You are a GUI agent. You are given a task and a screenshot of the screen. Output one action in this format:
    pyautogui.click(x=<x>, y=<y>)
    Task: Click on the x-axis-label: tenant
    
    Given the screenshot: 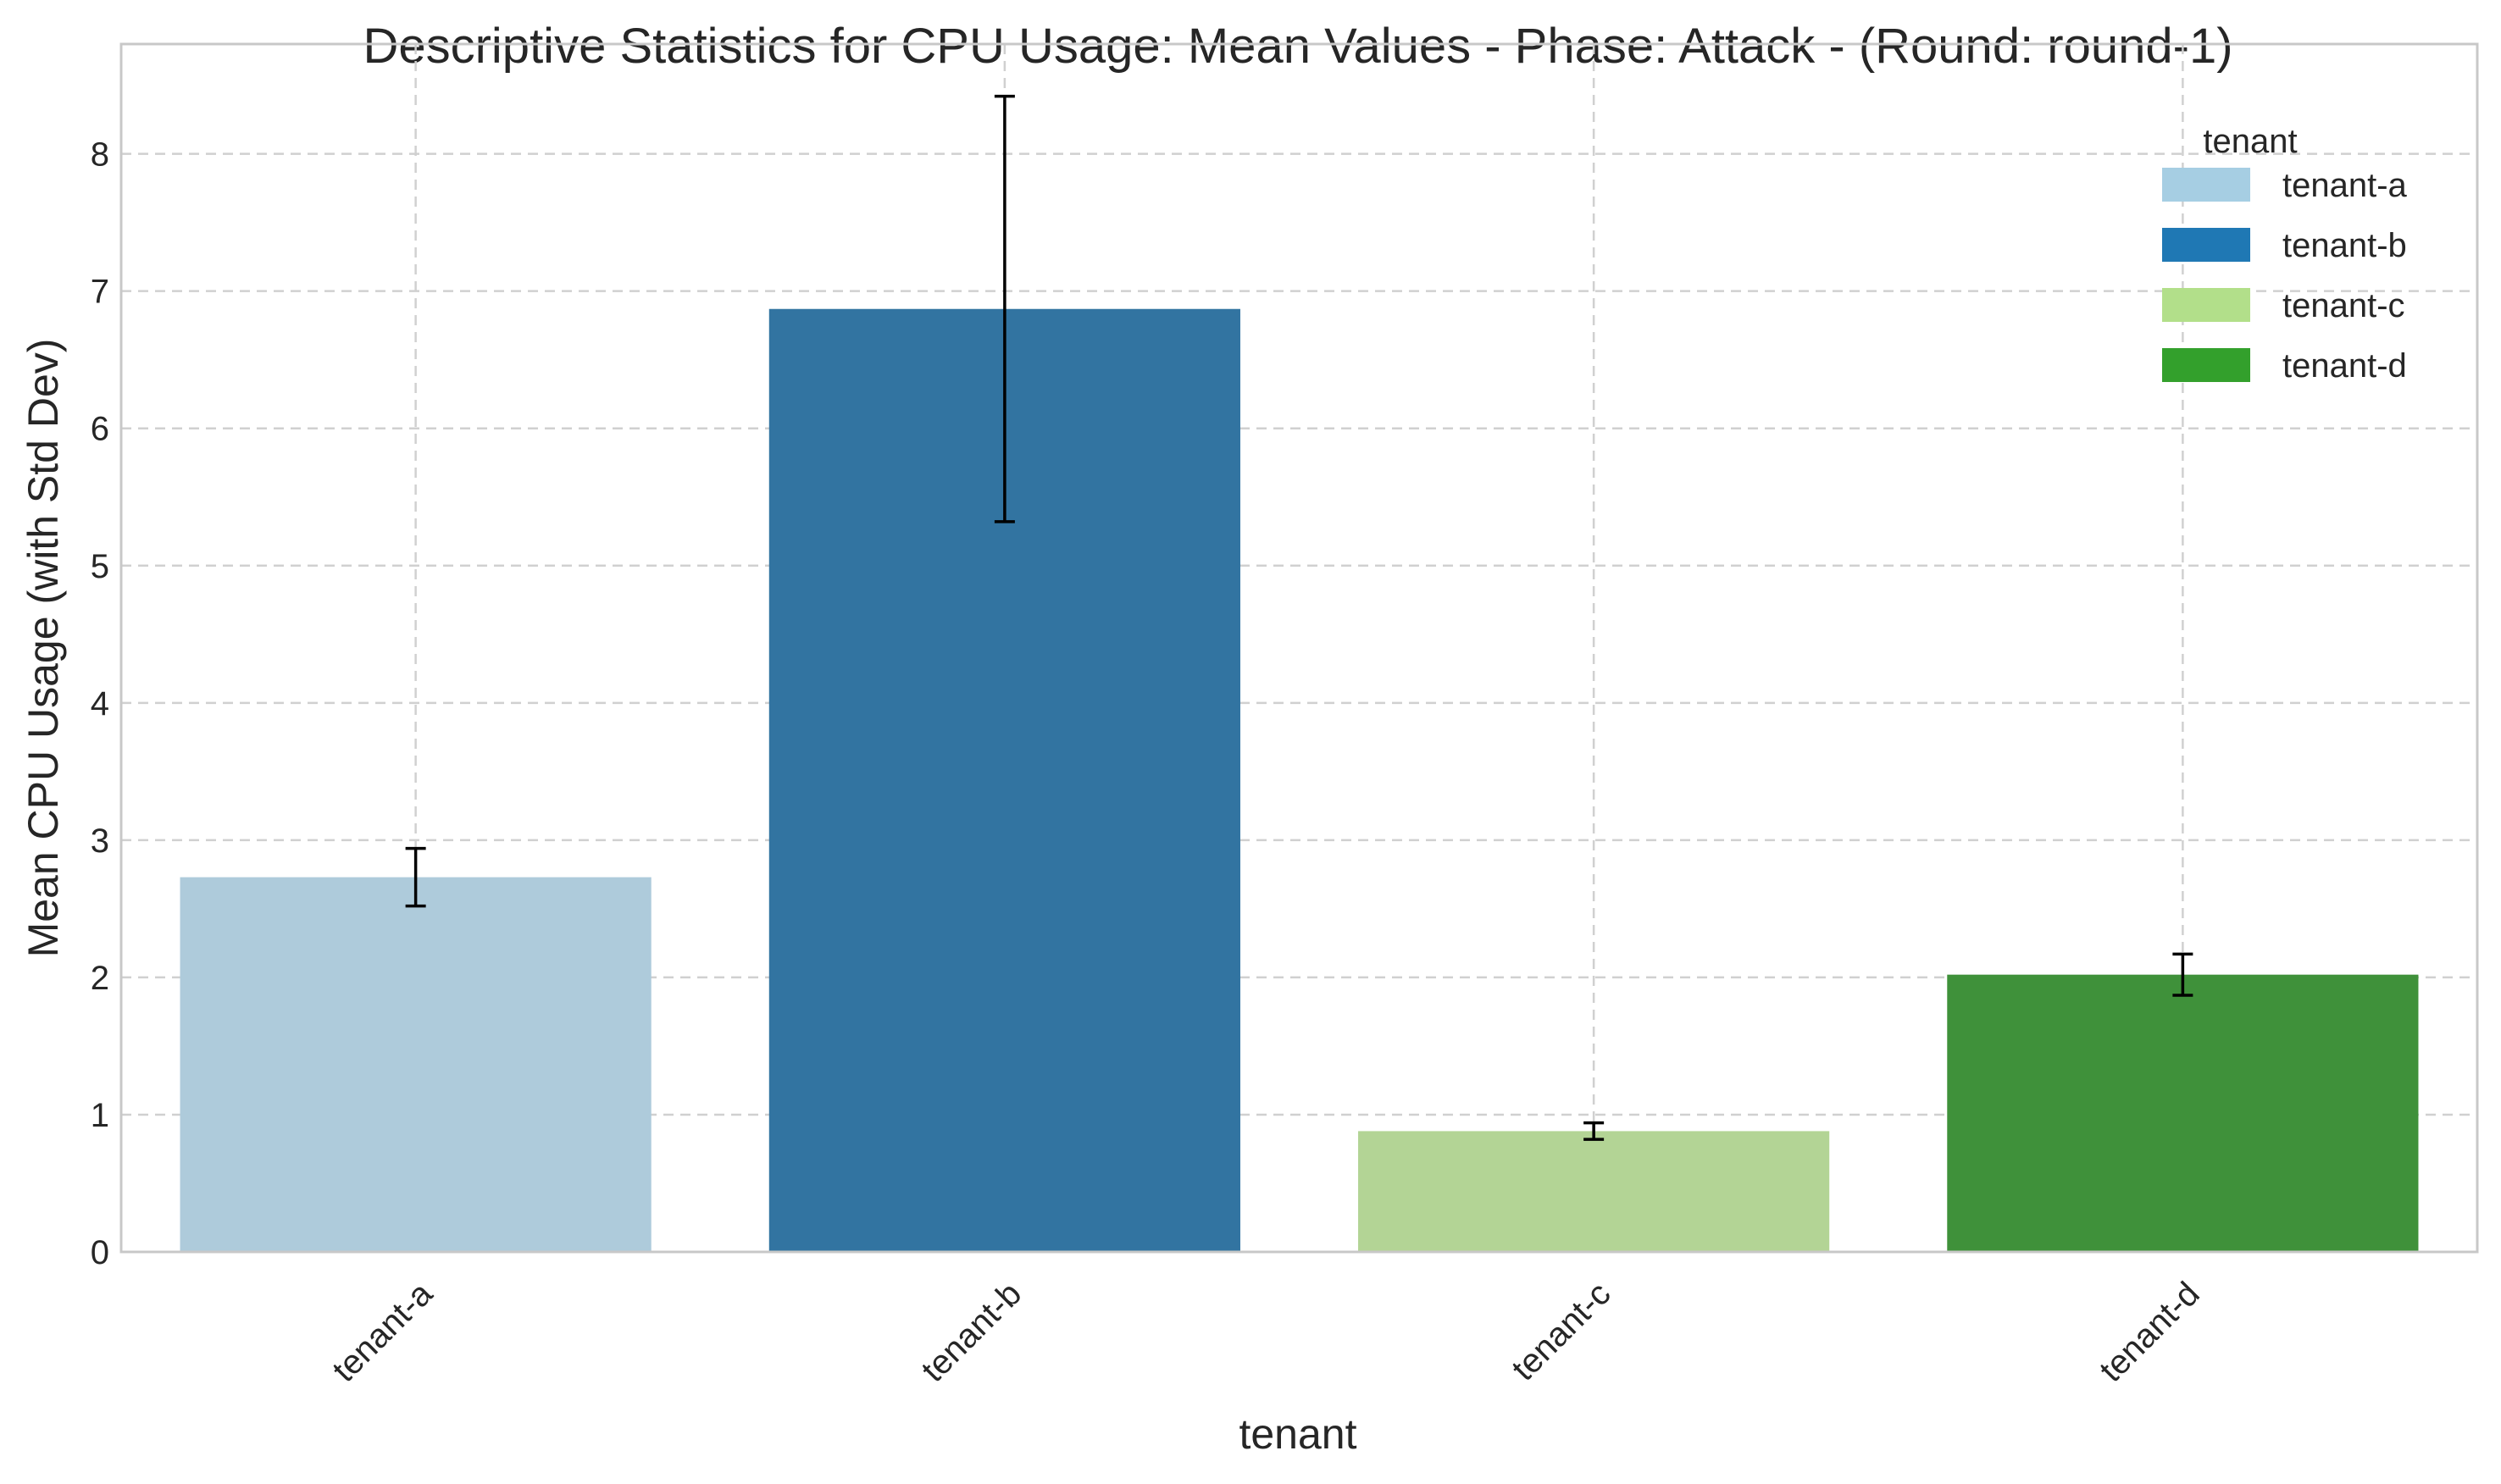 What is the action you would take?
    pyautogui.click(x=1297, y=1434)
    